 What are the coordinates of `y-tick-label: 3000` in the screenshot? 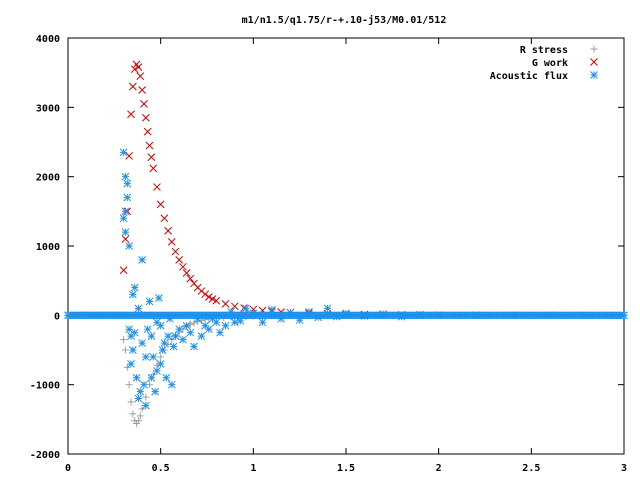 It's located at (48, 108).